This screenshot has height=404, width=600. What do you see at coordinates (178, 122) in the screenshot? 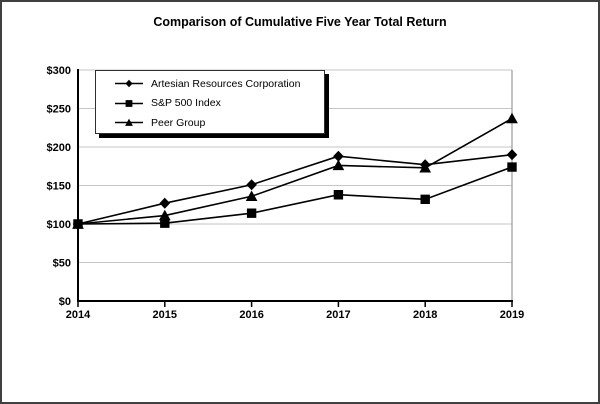
I see `legend-label: Peer Group` at bounding box center [178, 122].